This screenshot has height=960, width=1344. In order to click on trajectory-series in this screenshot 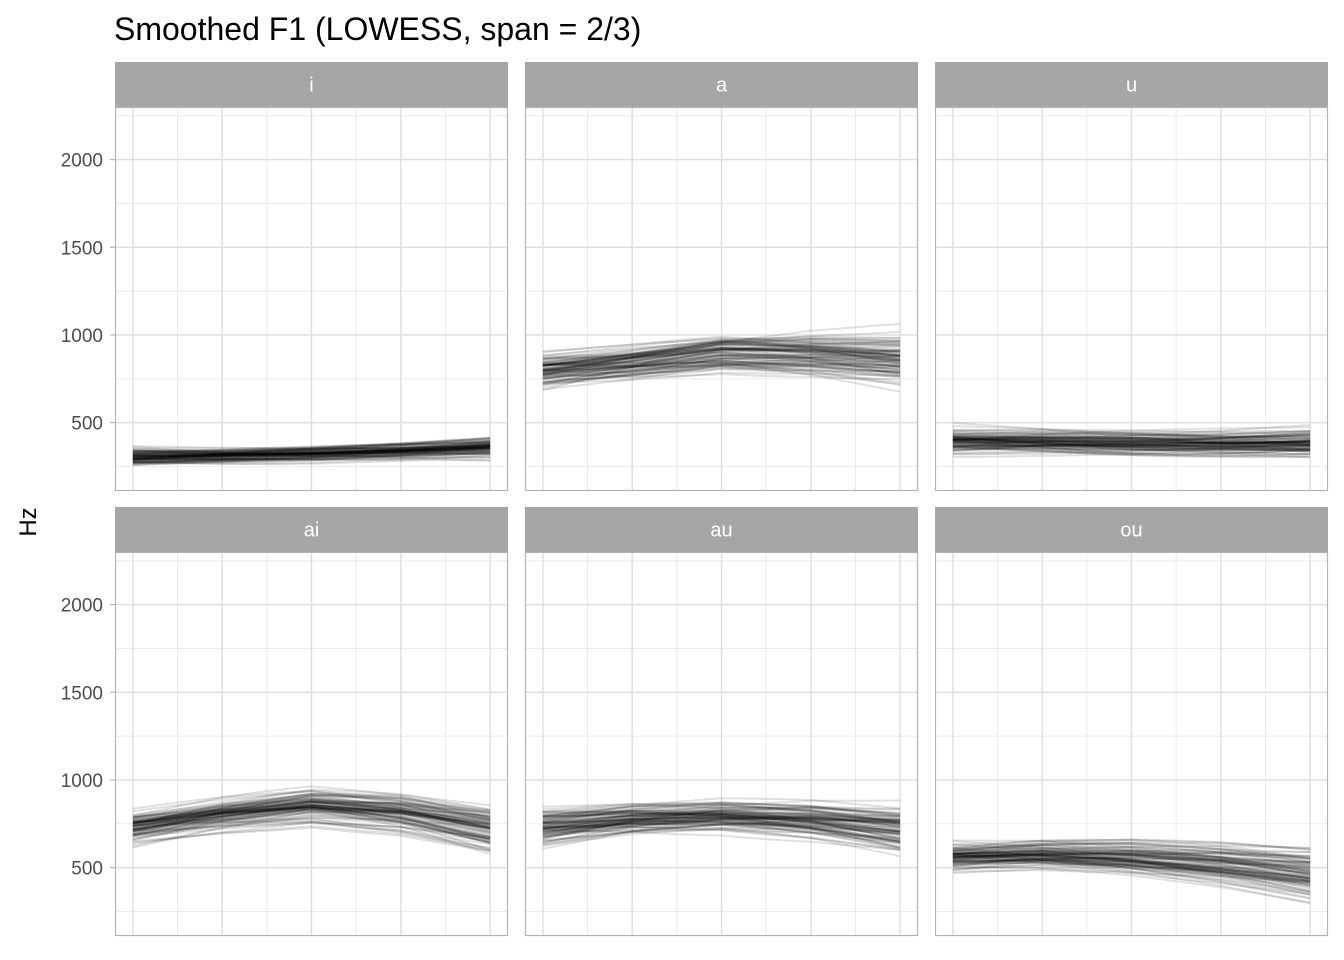, I will do `click(311, 820)`.